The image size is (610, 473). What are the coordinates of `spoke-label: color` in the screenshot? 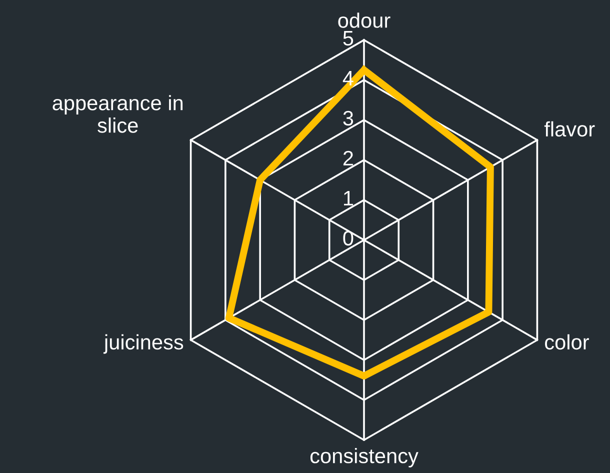 It's located at (567, 342).